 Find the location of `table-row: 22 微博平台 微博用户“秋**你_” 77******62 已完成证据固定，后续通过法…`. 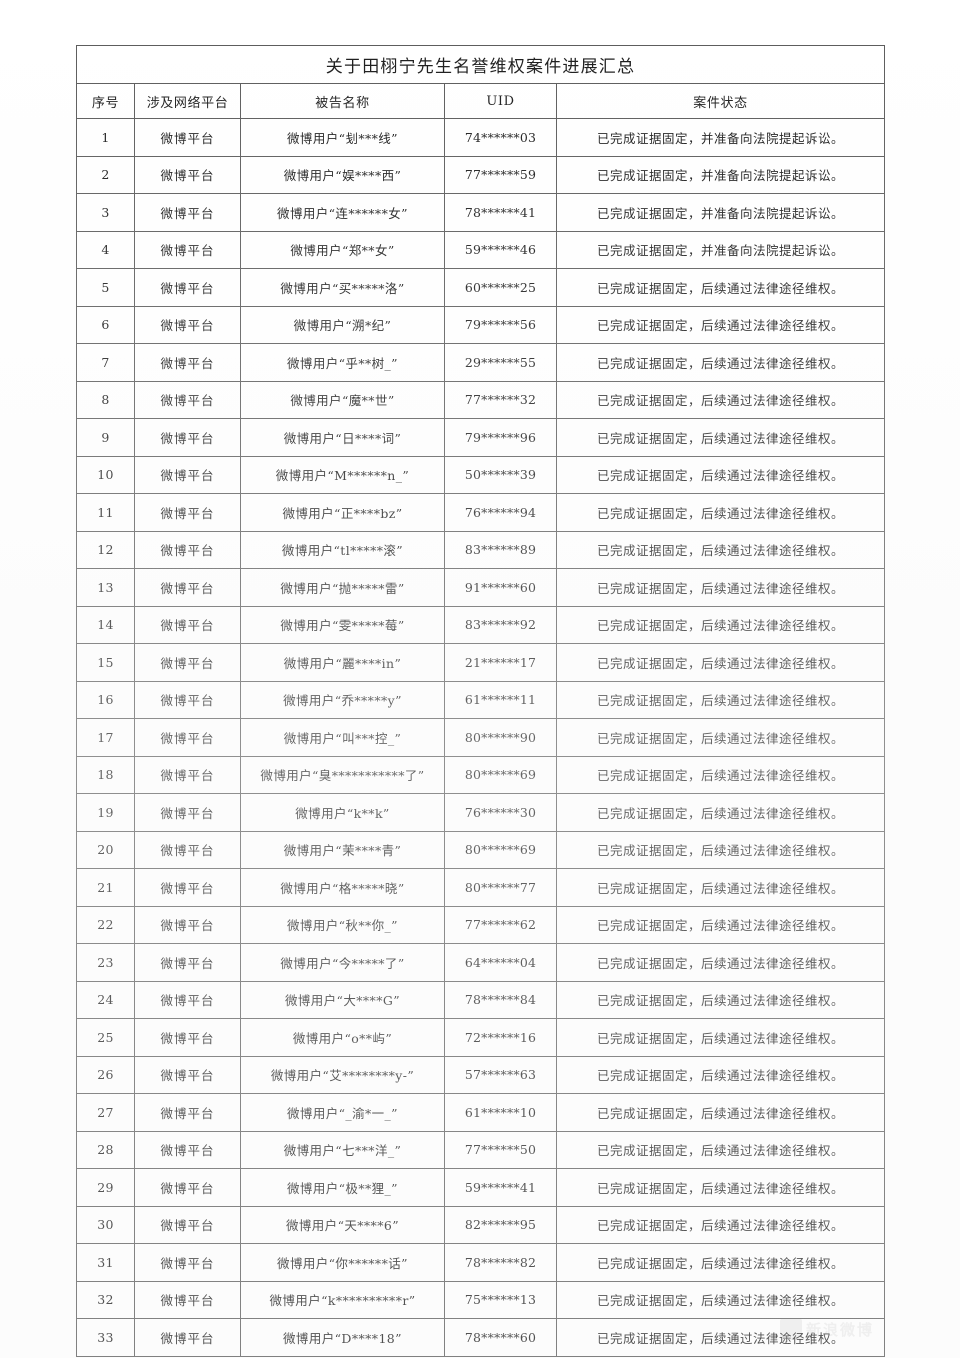

table-row: 22 微博平台 微博用户“秋**你_” 77******62 已完成证据固定，后续通过法… is located at coordinates (481, 924).